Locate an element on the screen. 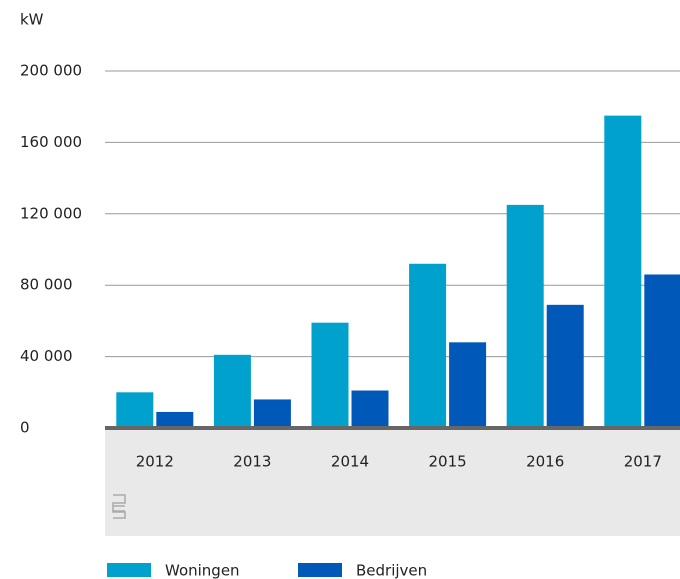 This screenshot has width=680, height=579. logo is located at coordinates (119, 506).